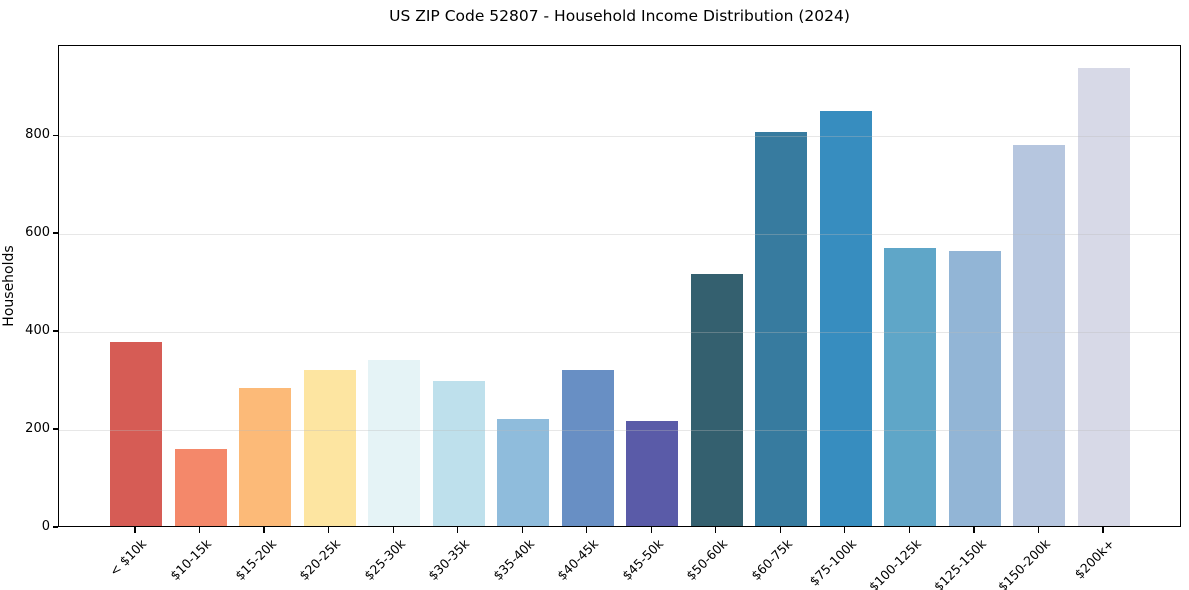 The image size is (1189, 590). I want to click on x-tick-label-text: $50-60k, so click(707, 560).